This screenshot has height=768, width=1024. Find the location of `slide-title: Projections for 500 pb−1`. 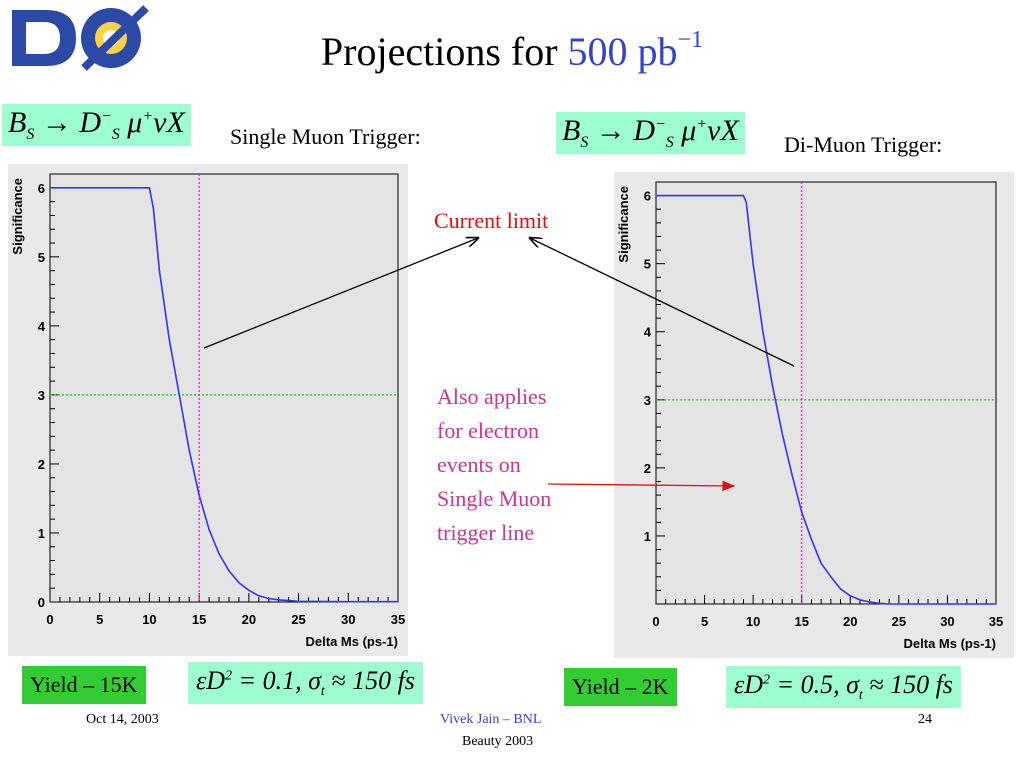

slide-title: Projections for 500 pb−1 is located at coordinates (512, 50).